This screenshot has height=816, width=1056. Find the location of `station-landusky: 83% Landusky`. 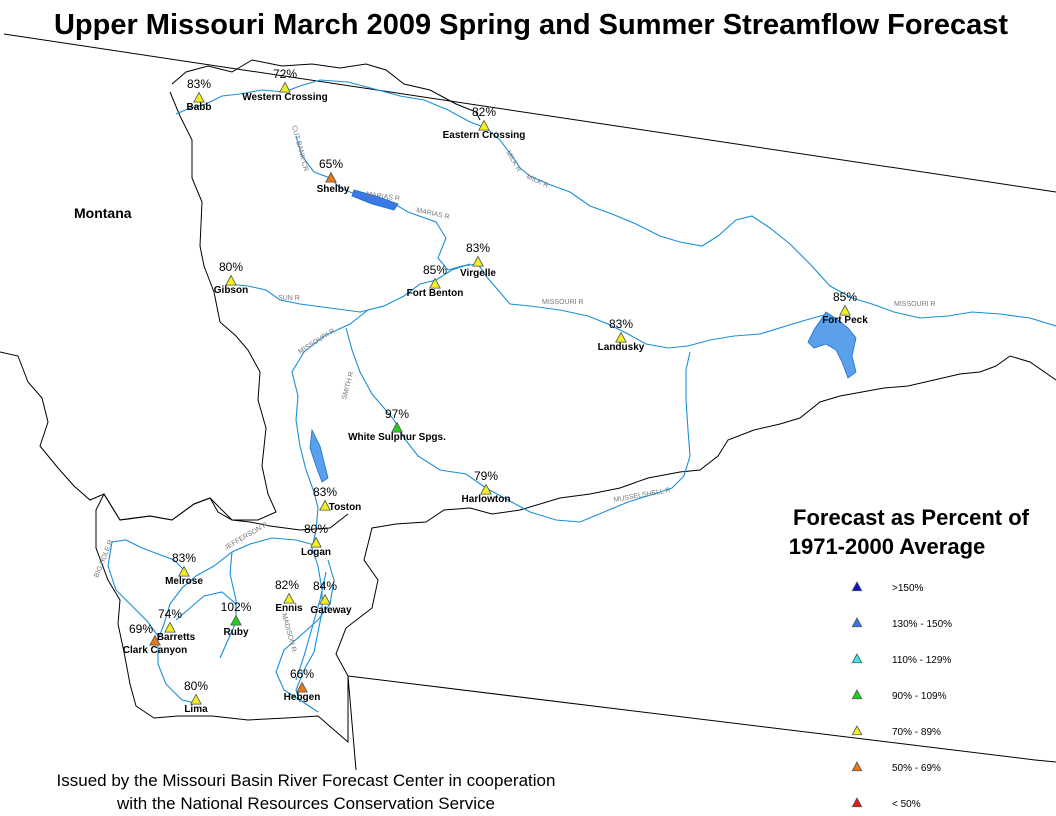

station-landusky: 83% Landusky is located at coordinates (621, 335).